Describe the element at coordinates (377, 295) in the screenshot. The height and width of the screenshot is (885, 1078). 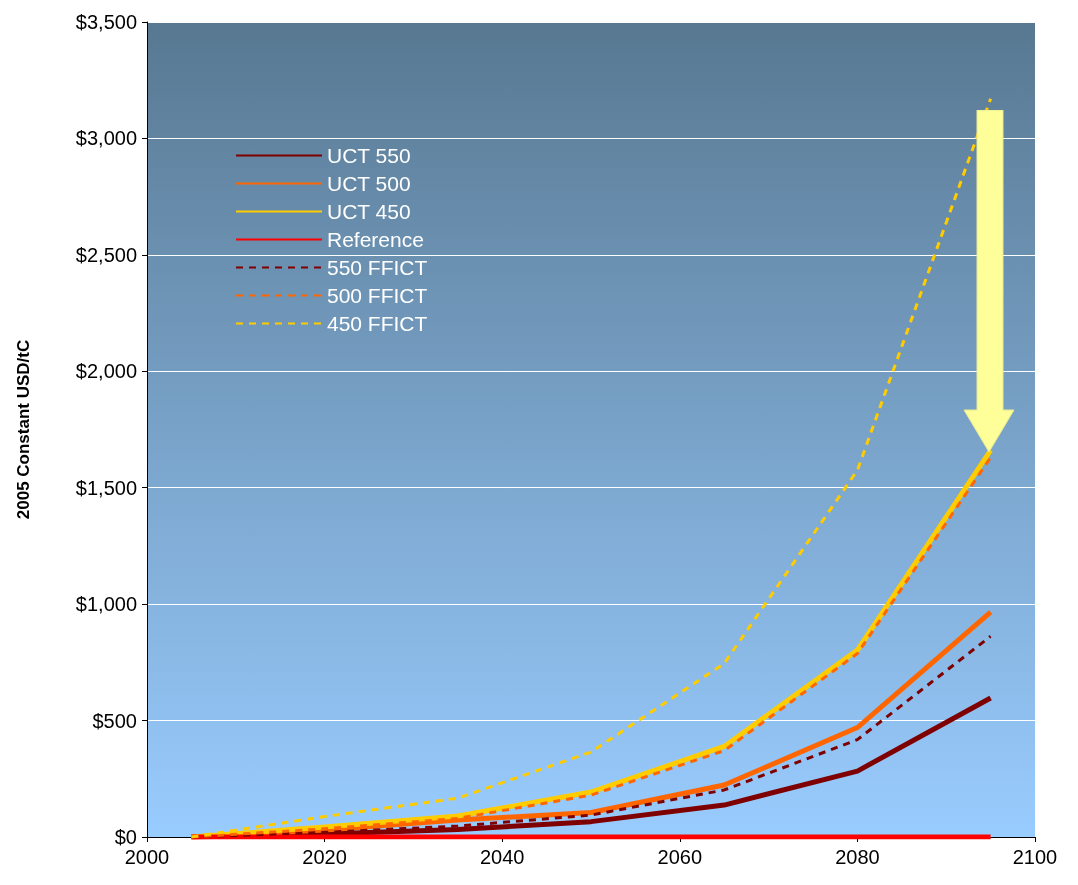
I see `legend-label: 500 FFICT` at that location.